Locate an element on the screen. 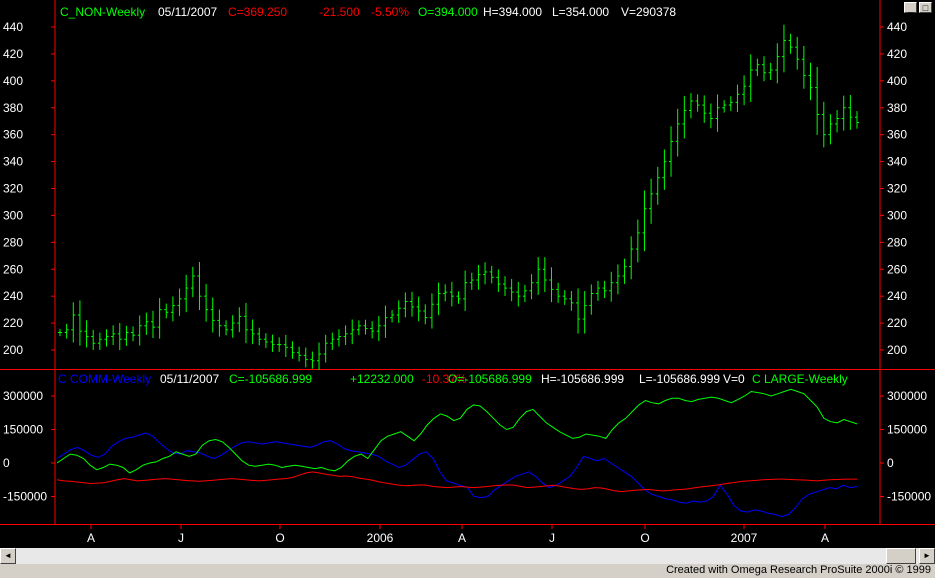 The height and width of the screenshot is (578, 935). price-axis-label-left: 380 is located at coordinates (13, 108).